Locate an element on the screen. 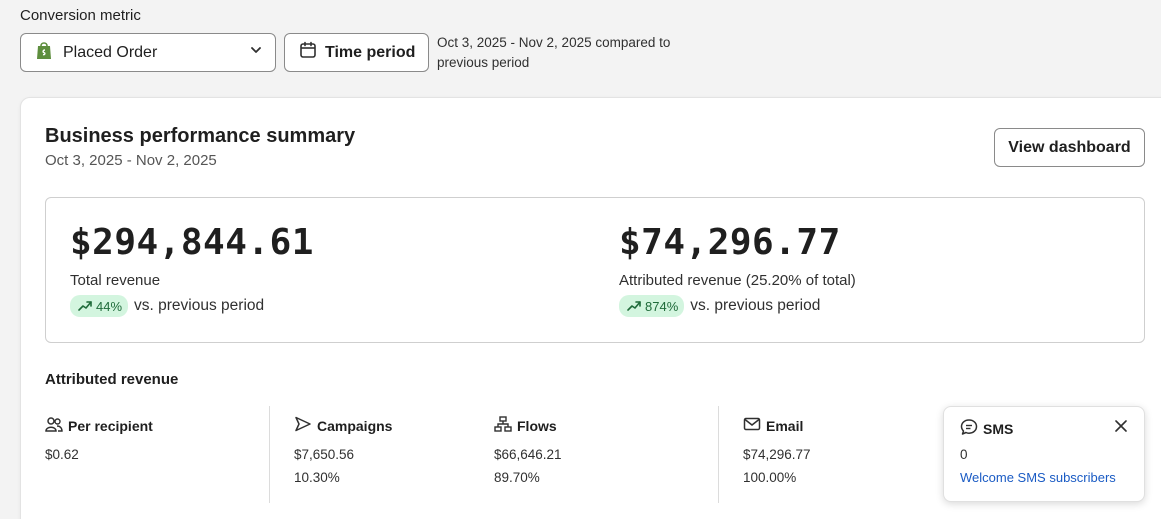 Image resolution: width=1161 pixels, height=519 pixels. time-period-label: Time period is located at coordinates (370, 52).